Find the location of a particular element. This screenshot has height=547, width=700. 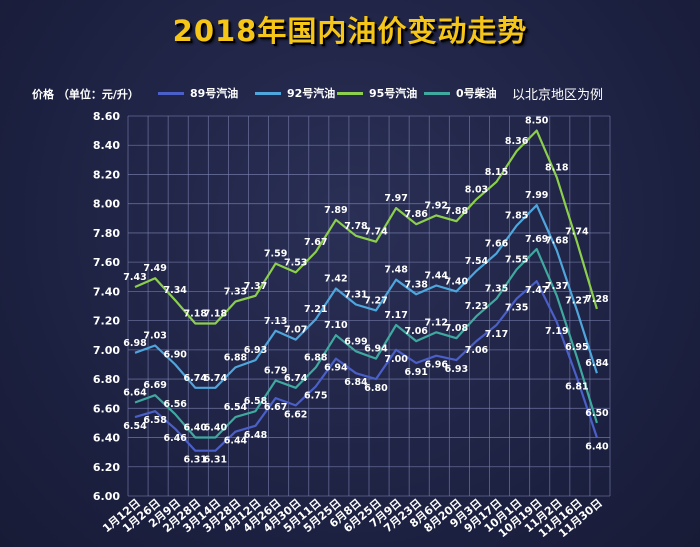

data-label: 7.92 is located at coordinates (436, 205).